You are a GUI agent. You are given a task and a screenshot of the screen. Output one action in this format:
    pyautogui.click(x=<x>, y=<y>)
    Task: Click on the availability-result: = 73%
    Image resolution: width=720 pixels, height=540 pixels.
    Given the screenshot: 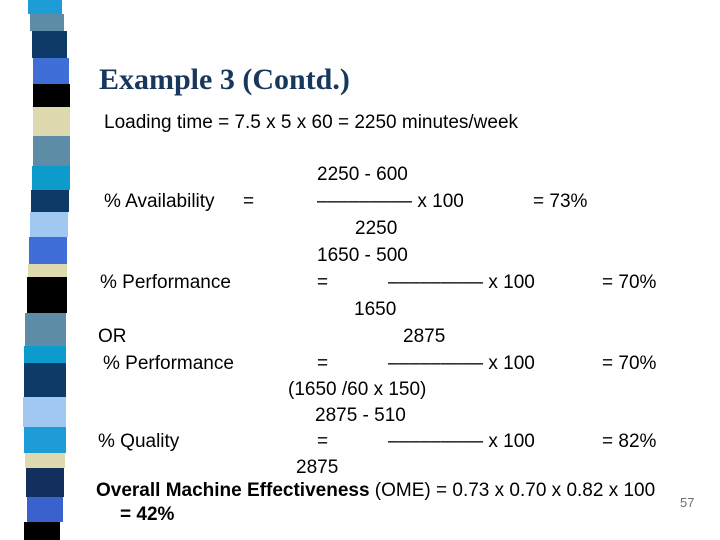 What is the action you would take?
    pyautogui.click(x=560, y=201)
    